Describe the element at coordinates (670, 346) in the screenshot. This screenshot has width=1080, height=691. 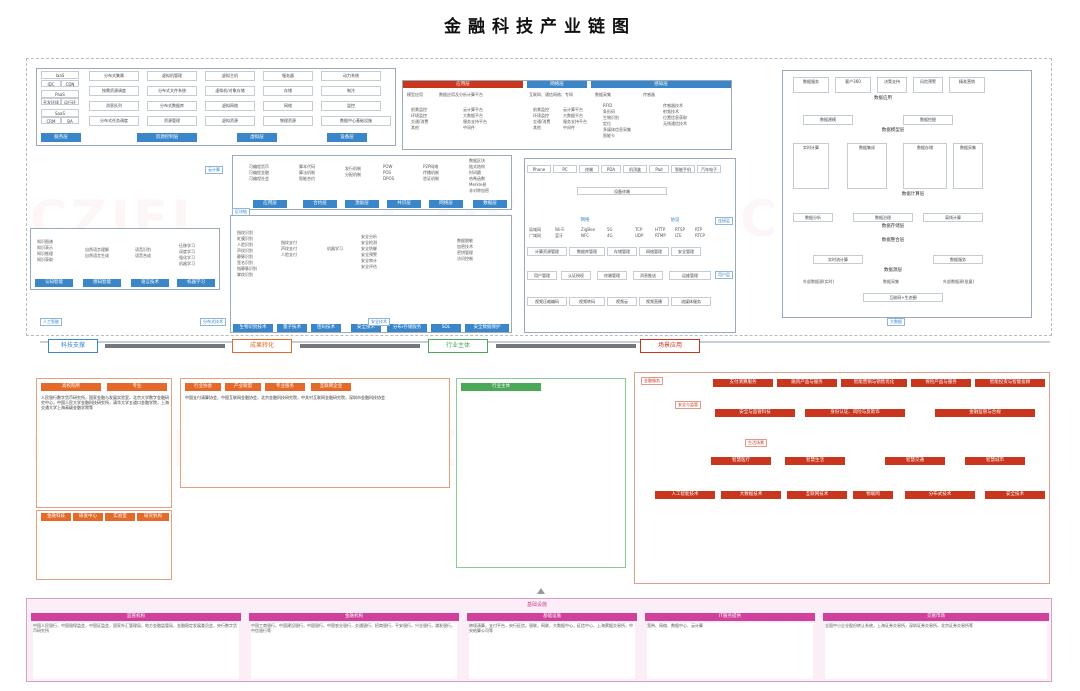
I see `scene-app-node: 场景应用` at that location.